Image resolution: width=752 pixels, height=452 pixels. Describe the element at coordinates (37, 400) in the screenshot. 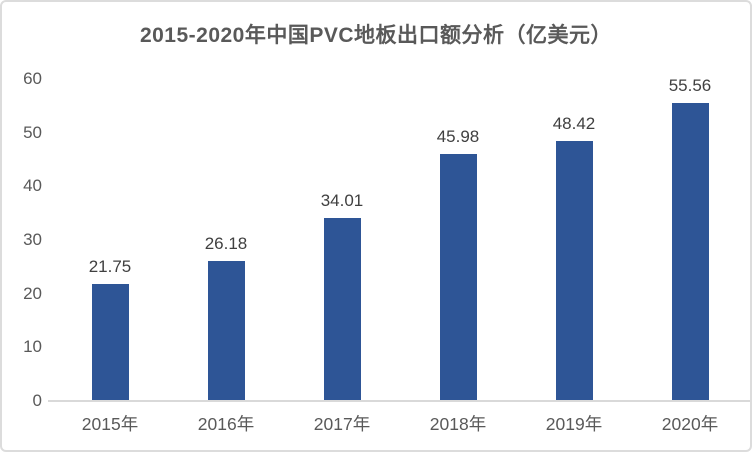

I see `y-tick-label: 0` at that location.